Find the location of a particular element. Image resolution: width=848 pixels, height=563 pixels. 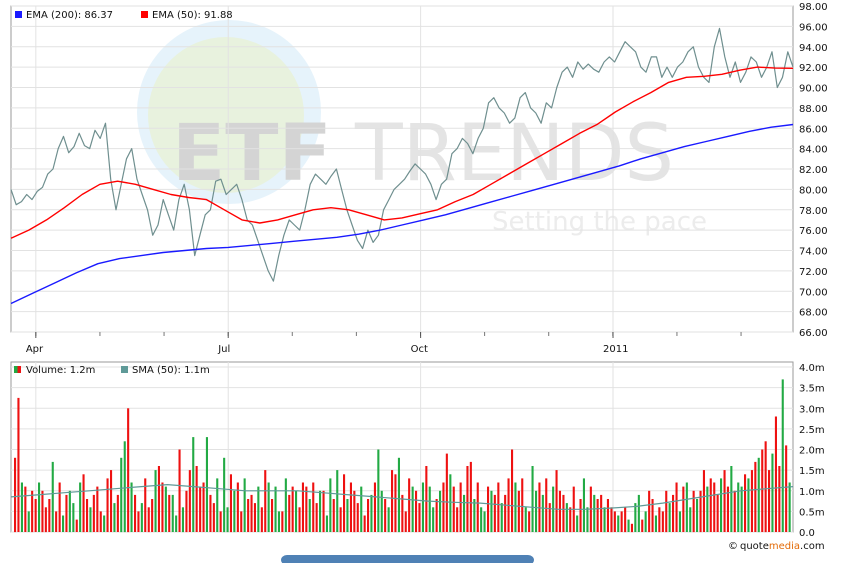

price-x-tick-label: 2011 is located at coordinates (615, 349).